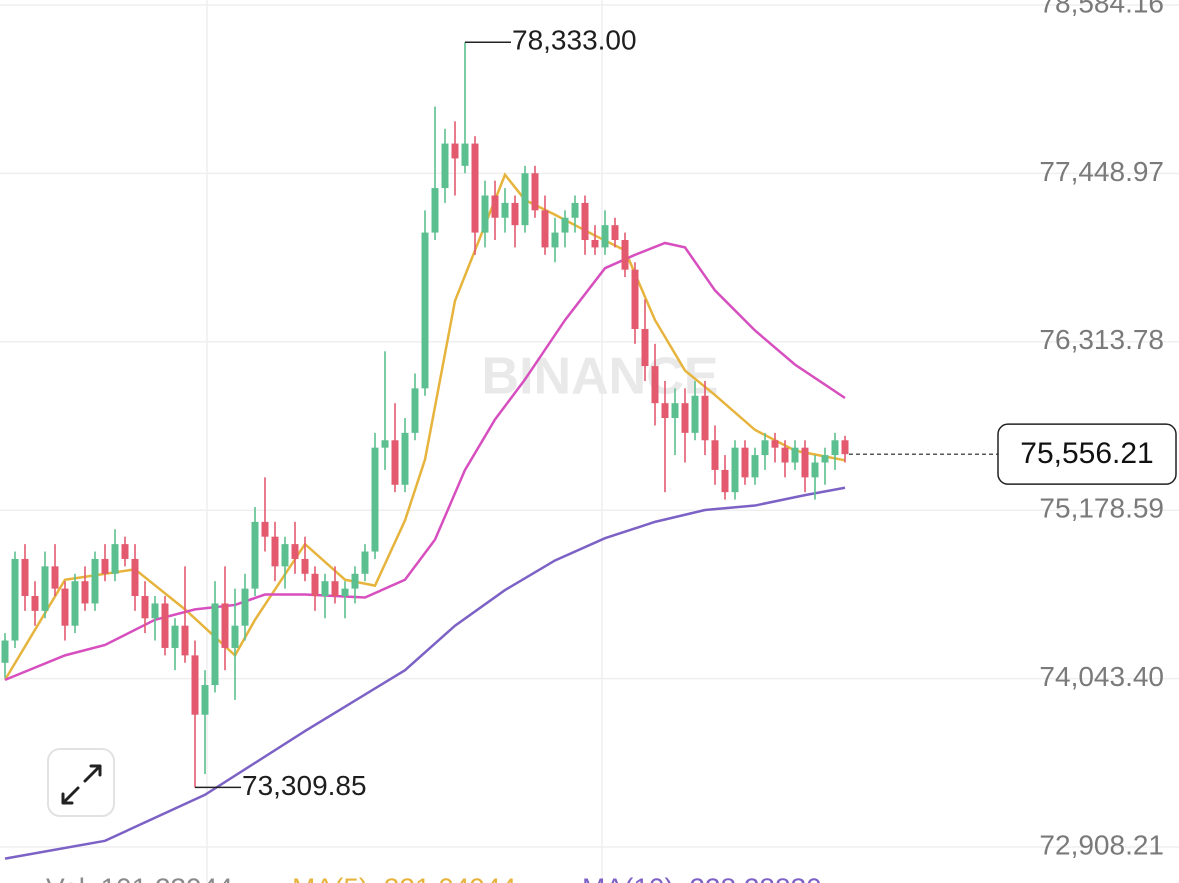 The height and width of the screenshot is (883, 1179). I want to click on price-box, so click(1087, 454).